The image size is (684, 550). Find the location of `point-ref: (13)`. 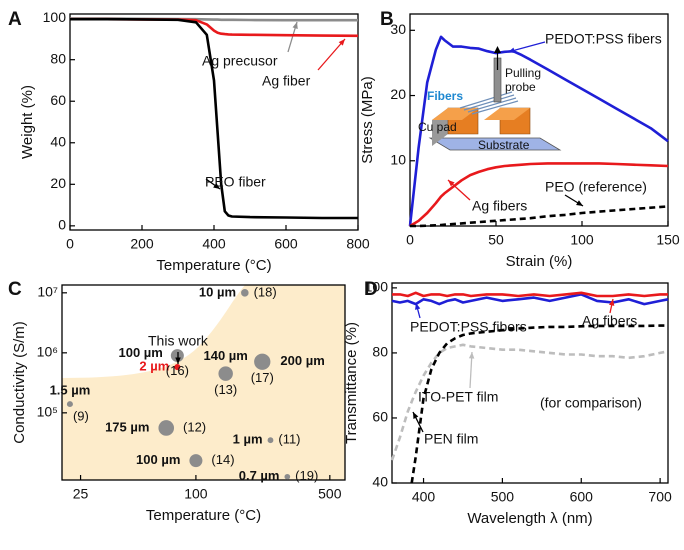

point-ref: (13) is located at coordinates (225, 389).